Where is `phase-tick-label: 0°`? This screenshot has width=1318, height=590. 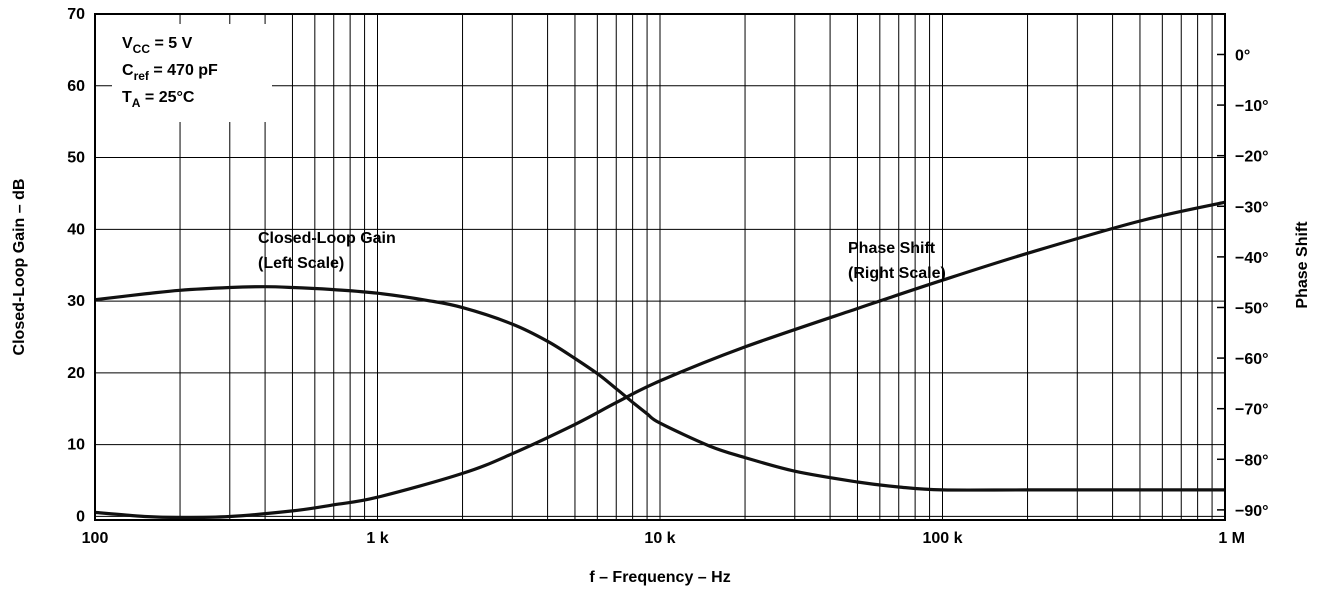 phase-tick-label: 0° is located at coordinates (1242, 55).